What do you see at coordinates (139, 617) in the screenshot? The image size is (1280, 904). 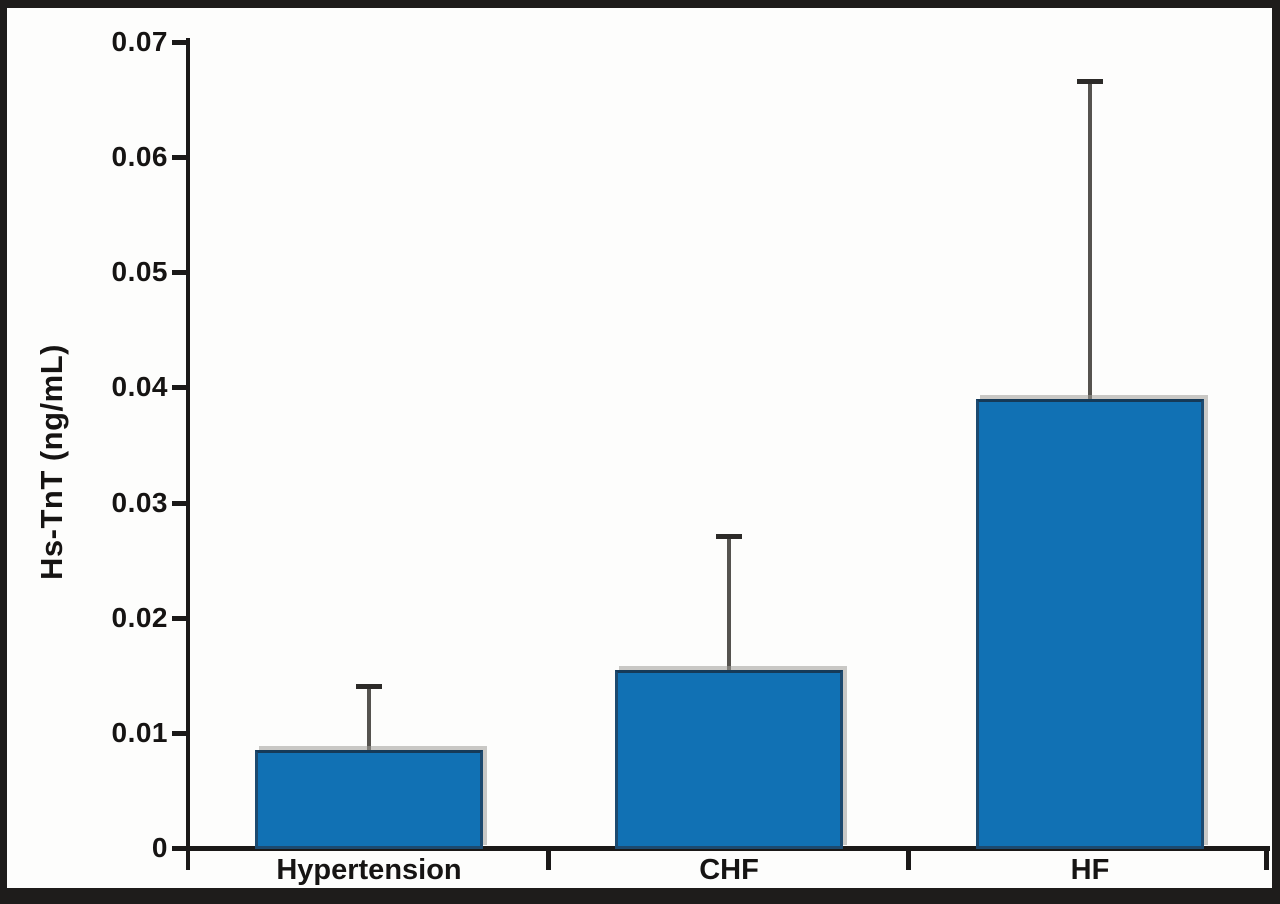 I see `y-tick-label: 0.02` at bounding box center [139, 617].